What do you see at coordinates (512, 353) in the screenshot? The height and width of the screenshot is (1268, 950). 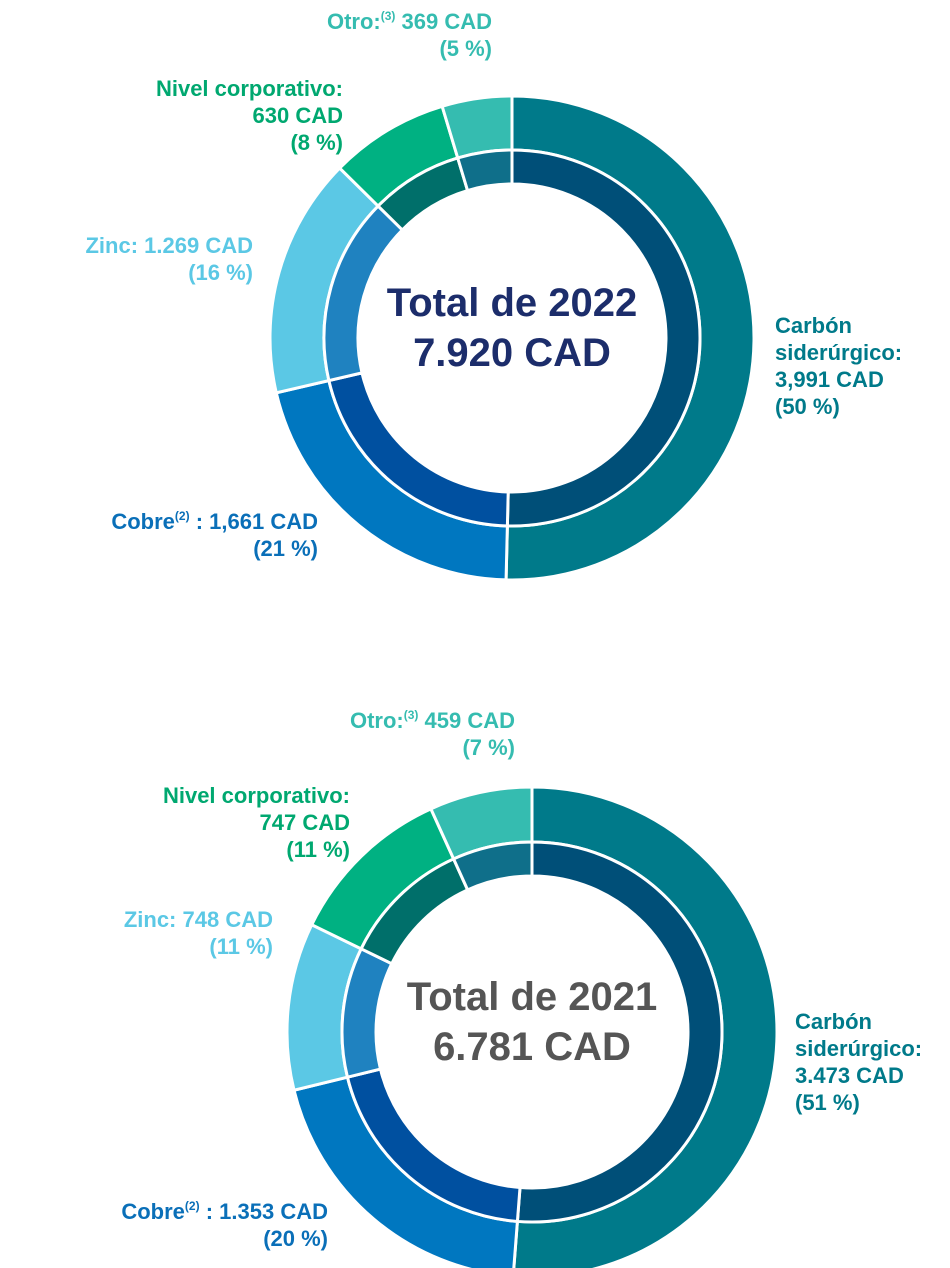 I see `center-total: 7.920 CAD` at bounding box center [512, 353].